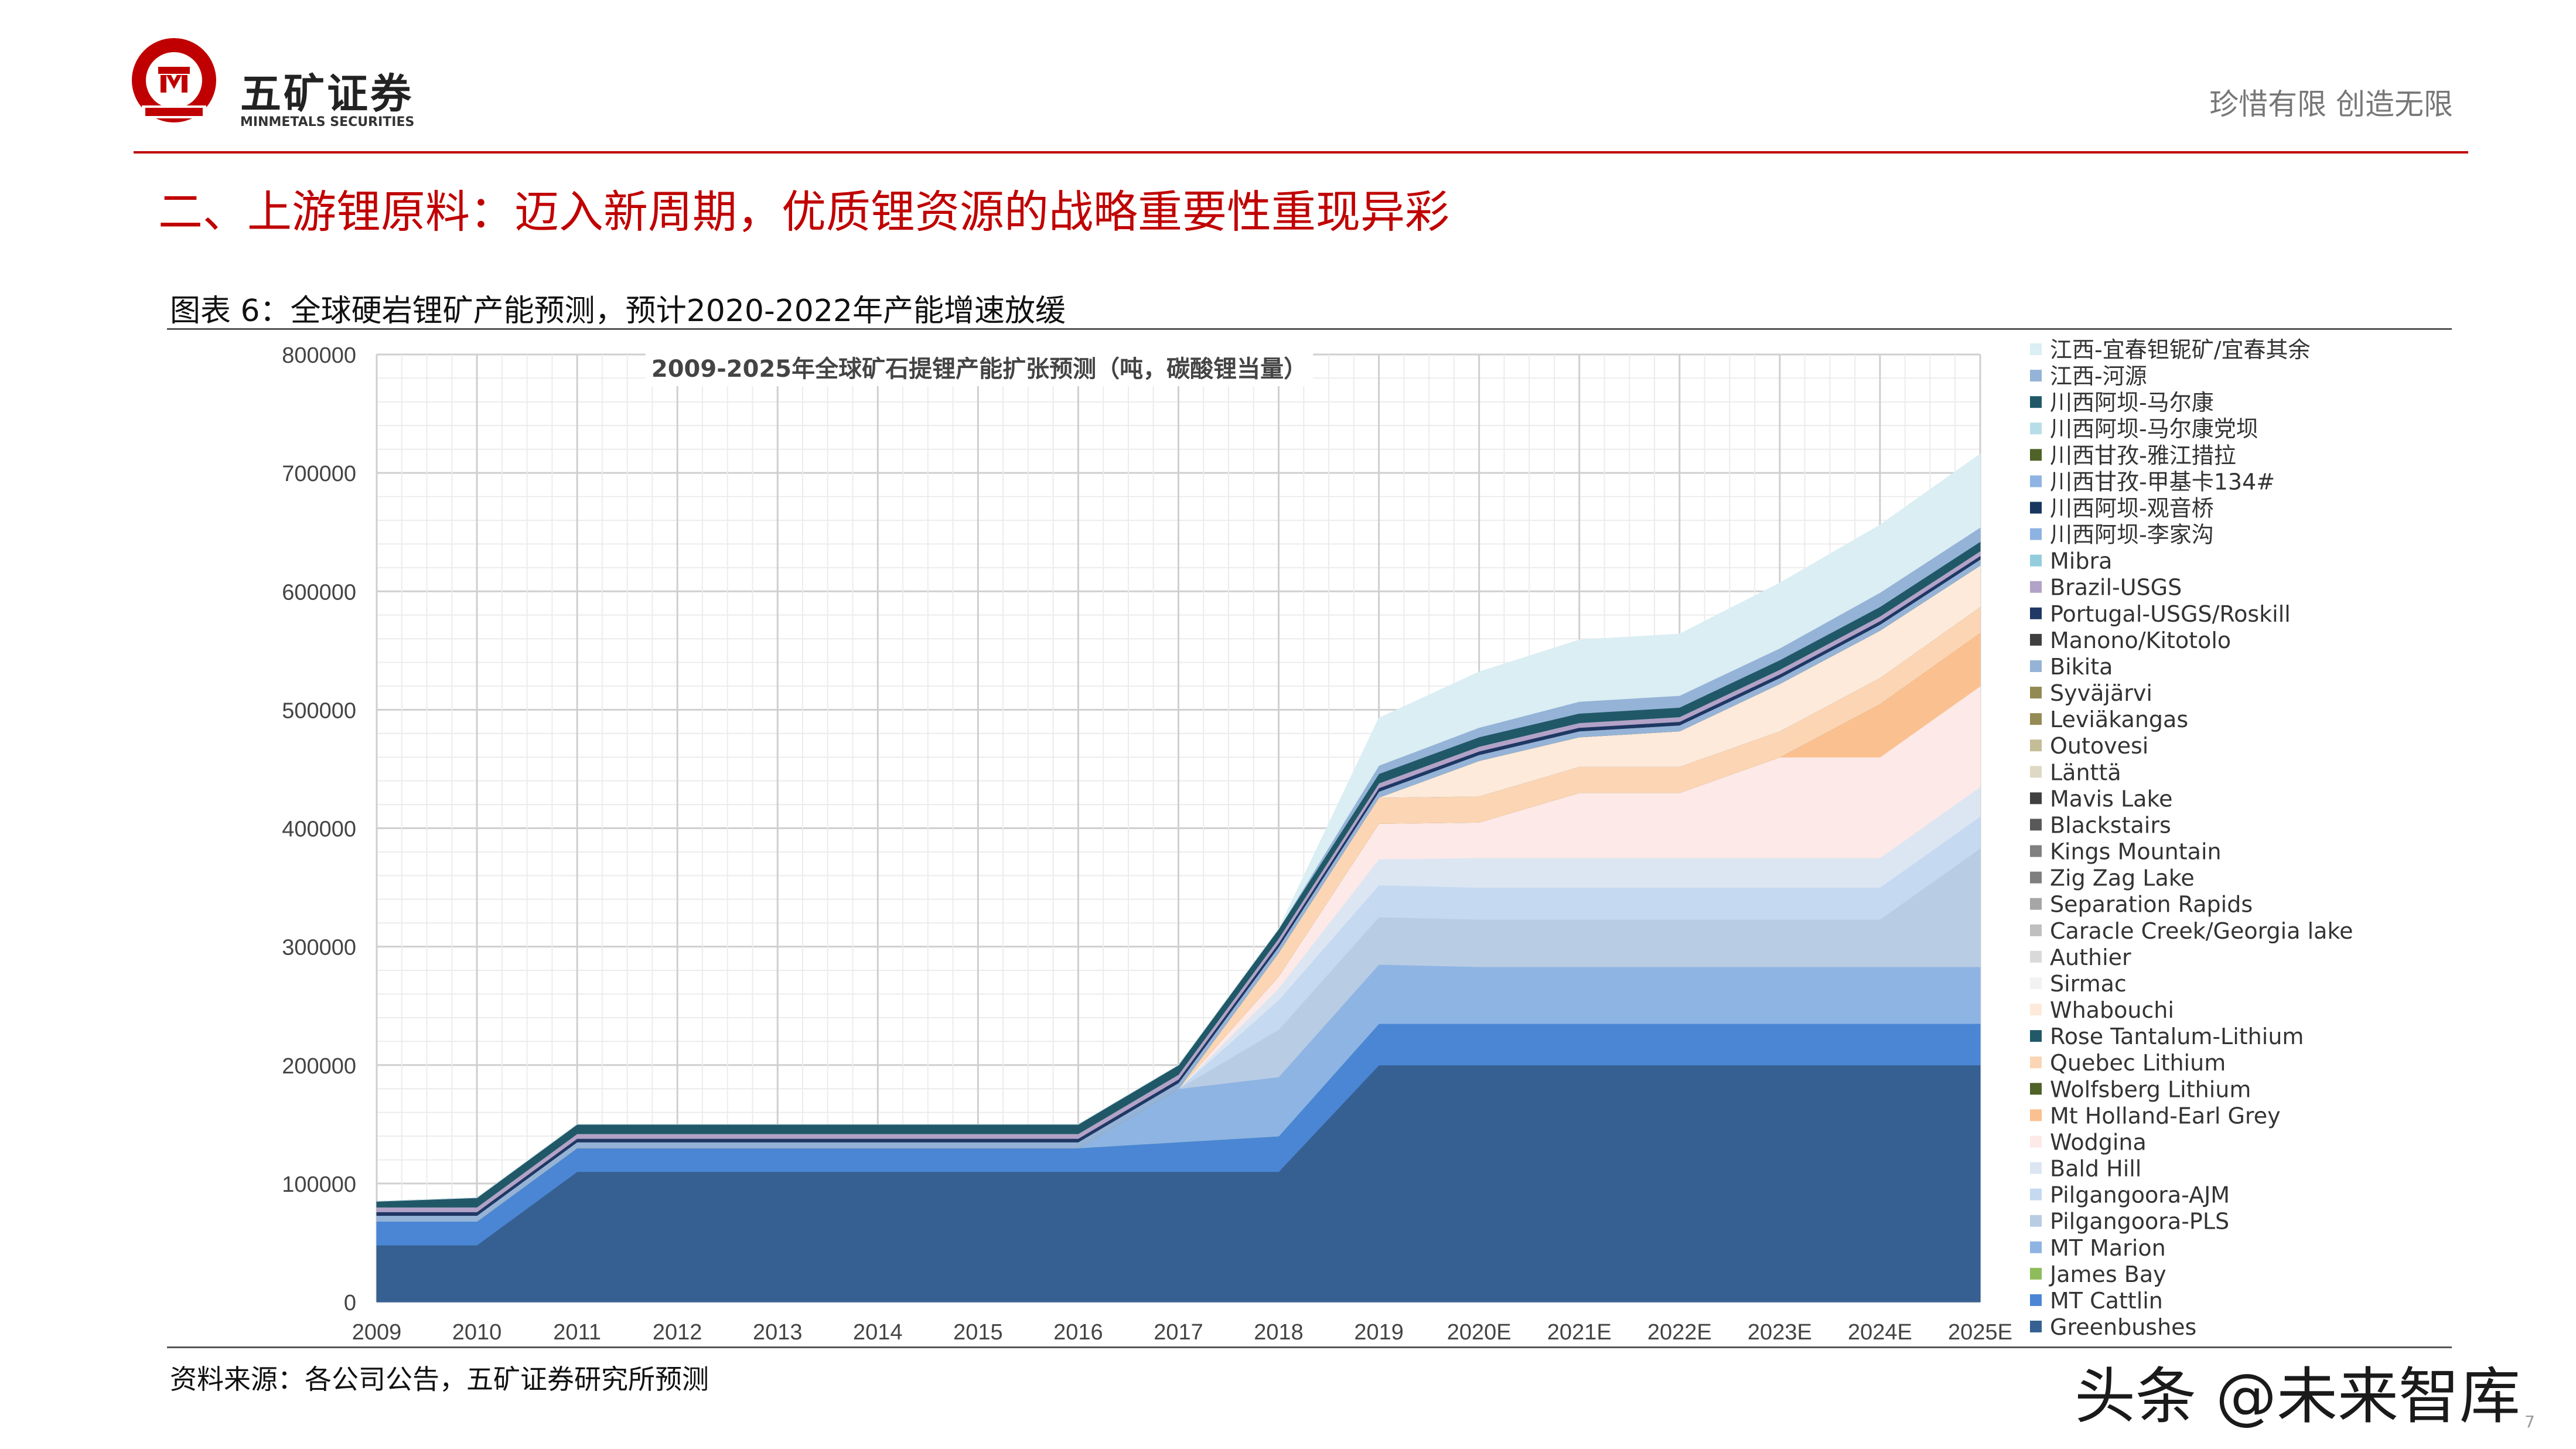  I want to click on legend-item: 川西甘孜-雅江措拉, so click(2133, 455).